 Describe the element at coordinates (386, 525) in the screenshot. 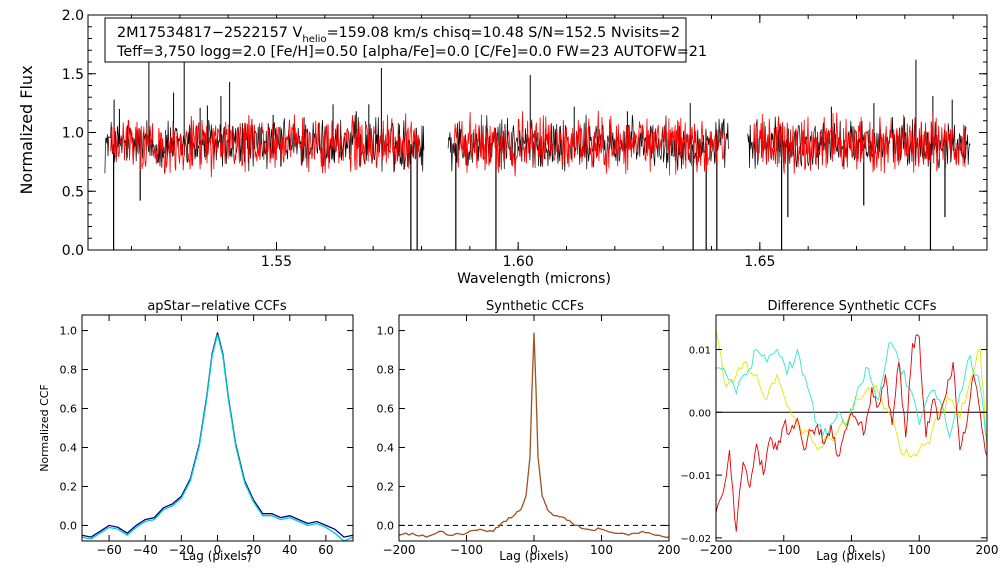

I see `synth-y-tick-label: 0.0` at that location.